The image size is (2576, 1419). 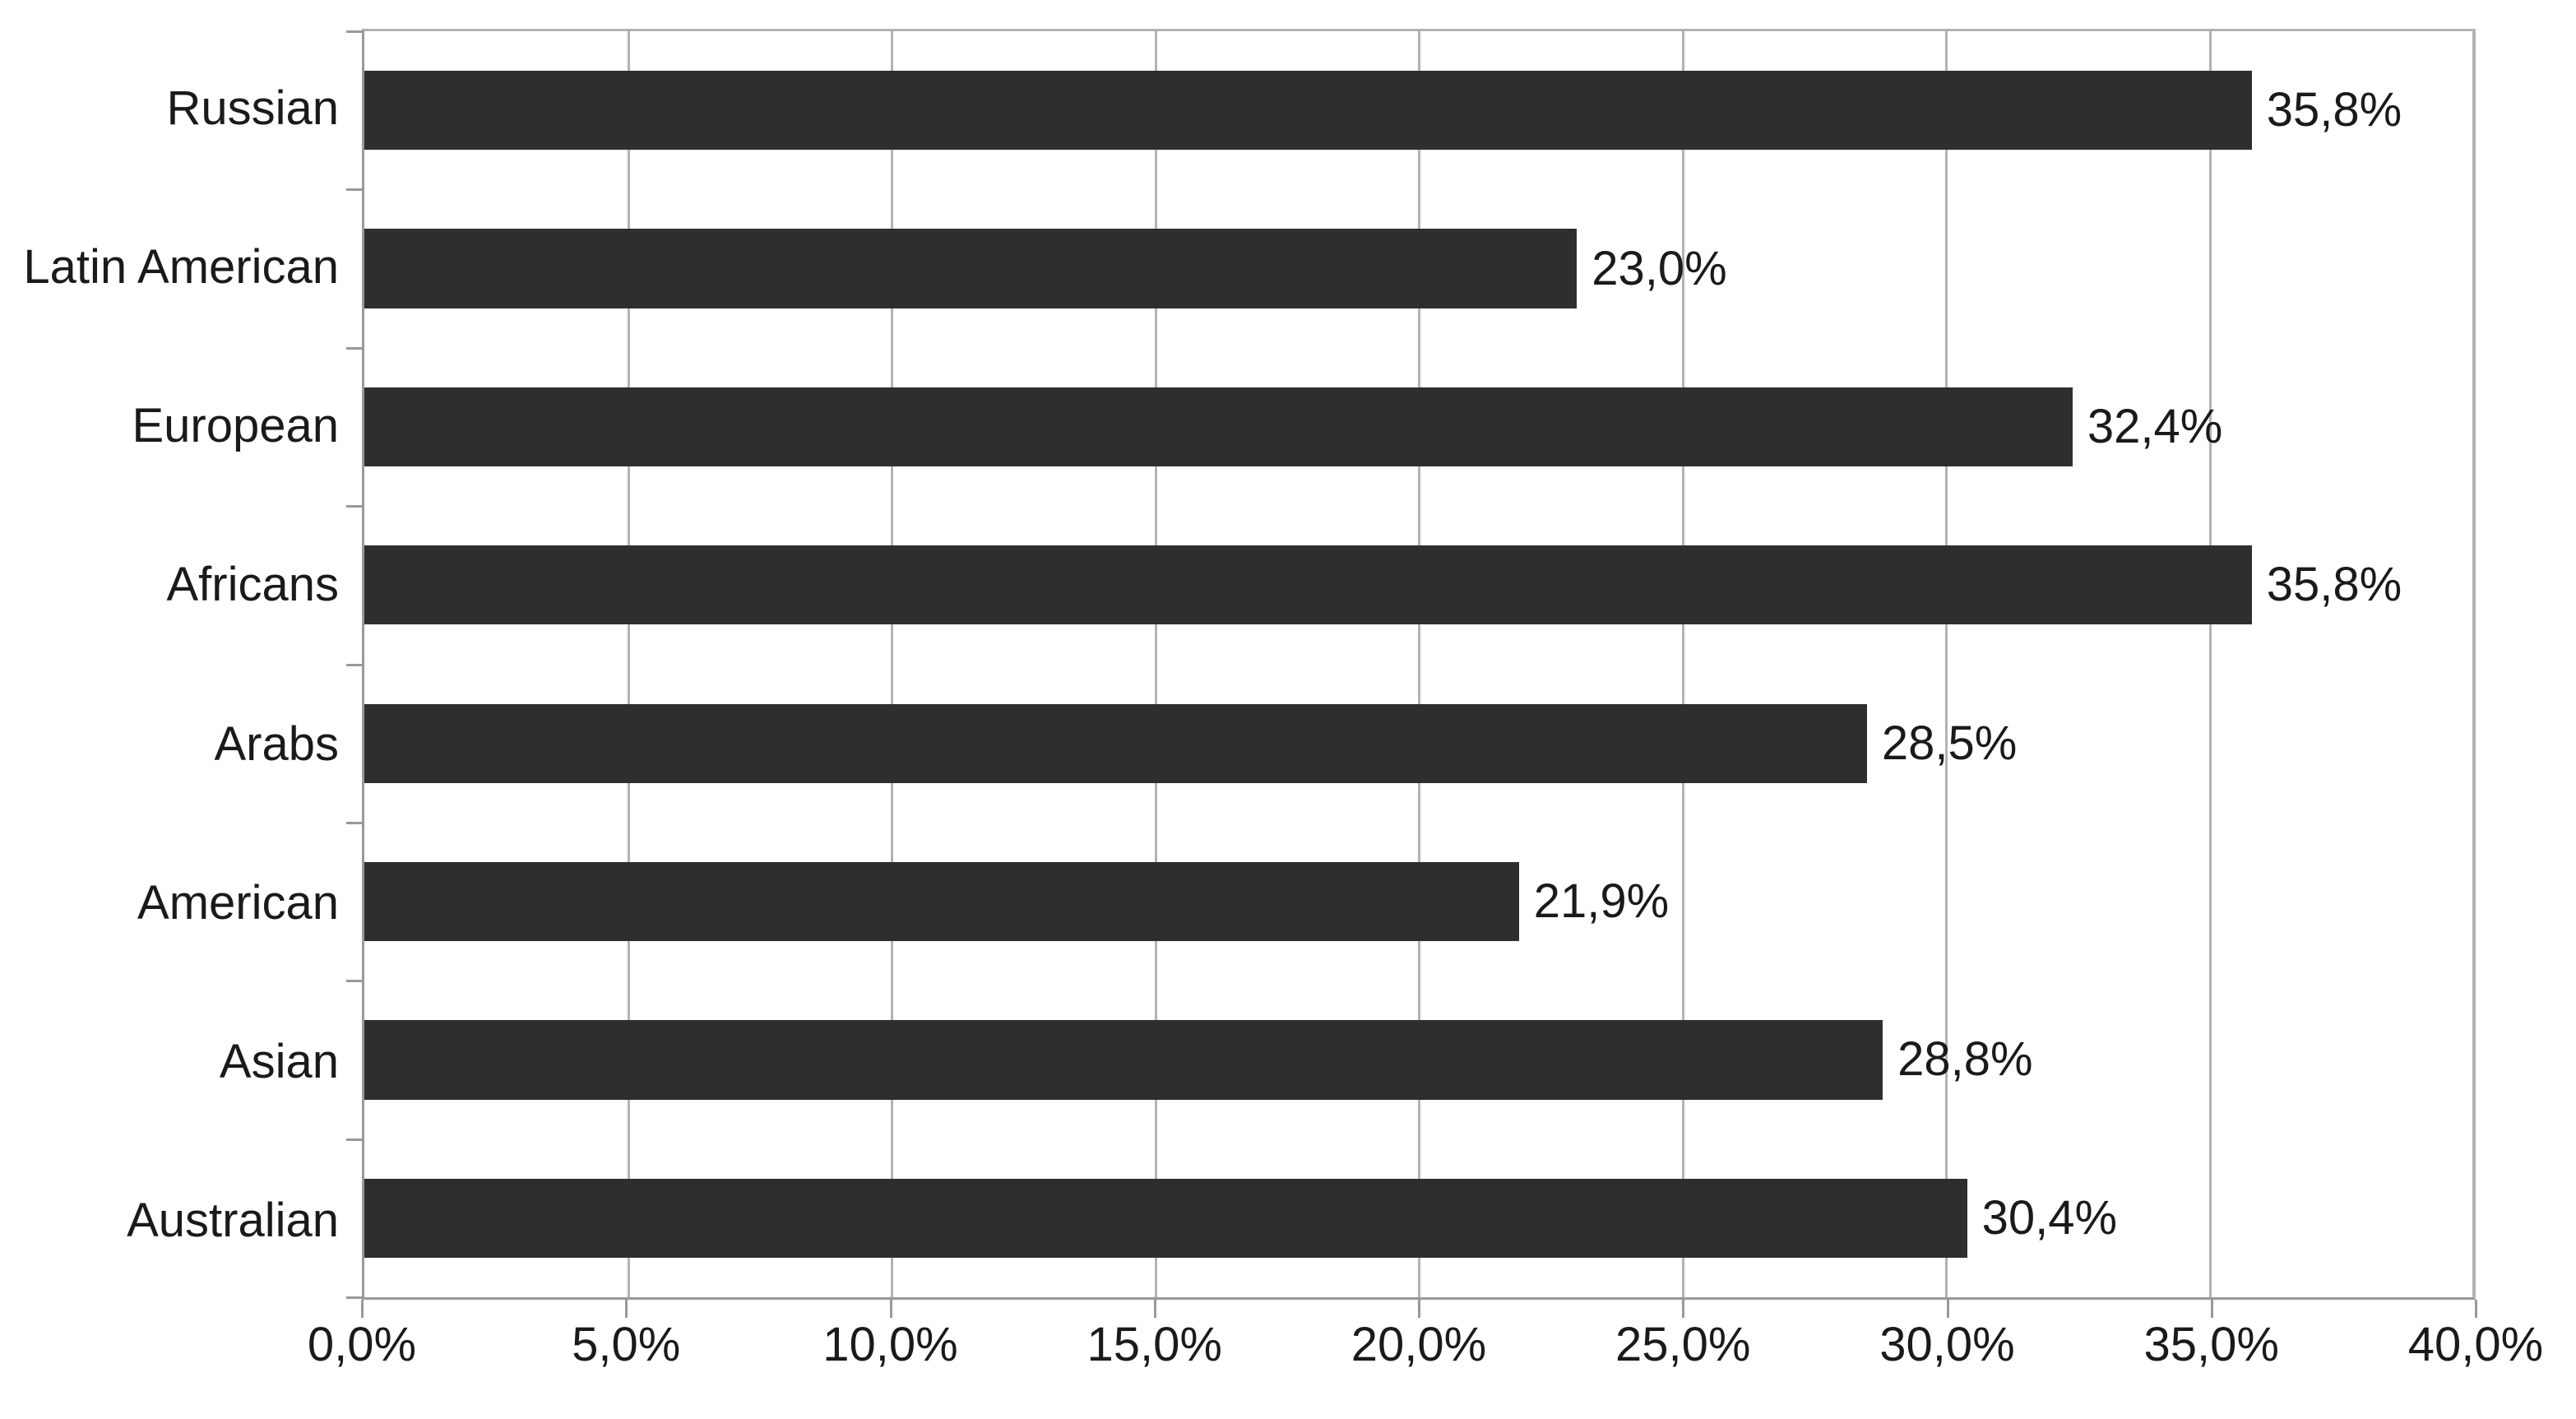 What do you see at coordinates (277, 743) in the screenshot?
I see `category-label: Arabs` at bounding box center [277, 743].